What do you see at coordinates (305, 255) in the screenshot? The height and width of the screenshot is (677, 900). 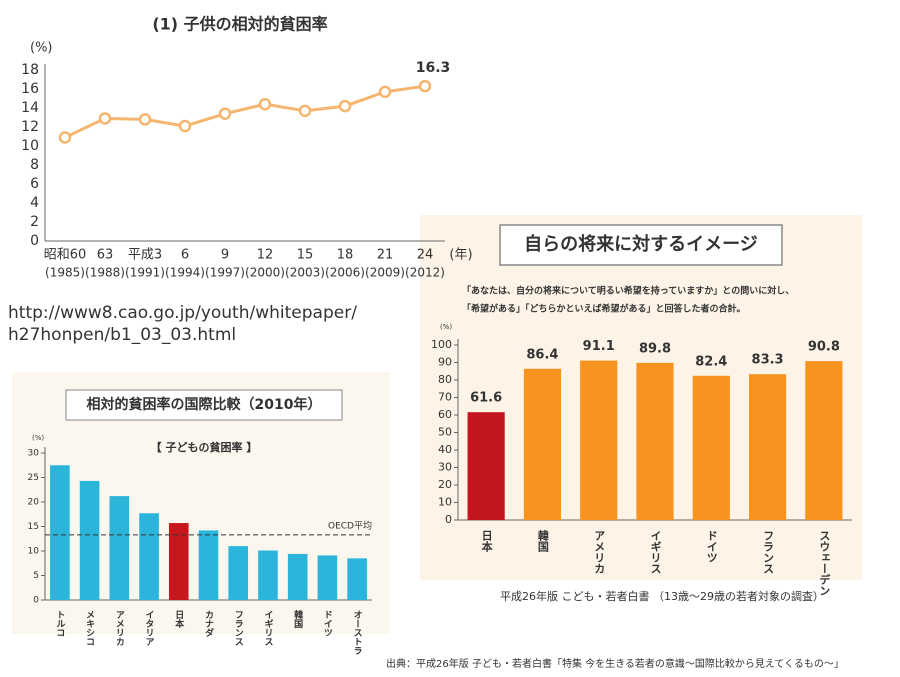 I see `x-tick-label: 15` at bounding box center [305, 255].